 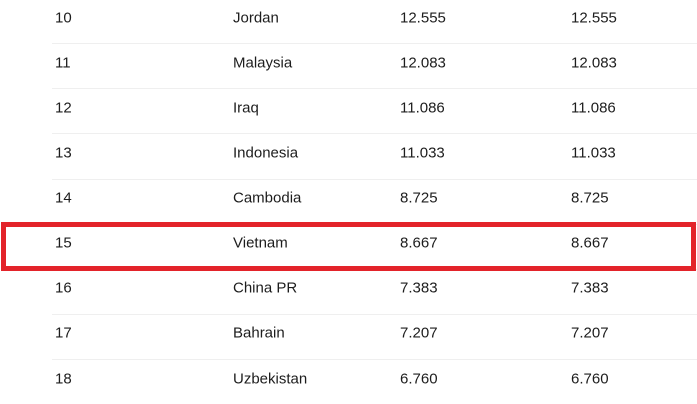 I want to click on previous-points-cell: 7.207, so click(x=590, y=333).